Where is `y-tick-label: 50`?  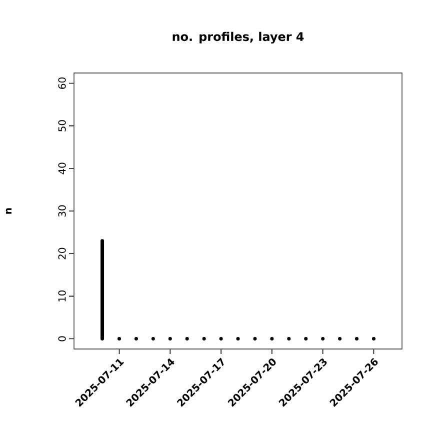 y-tick-label: 50 is located at coordinates (62, 126).